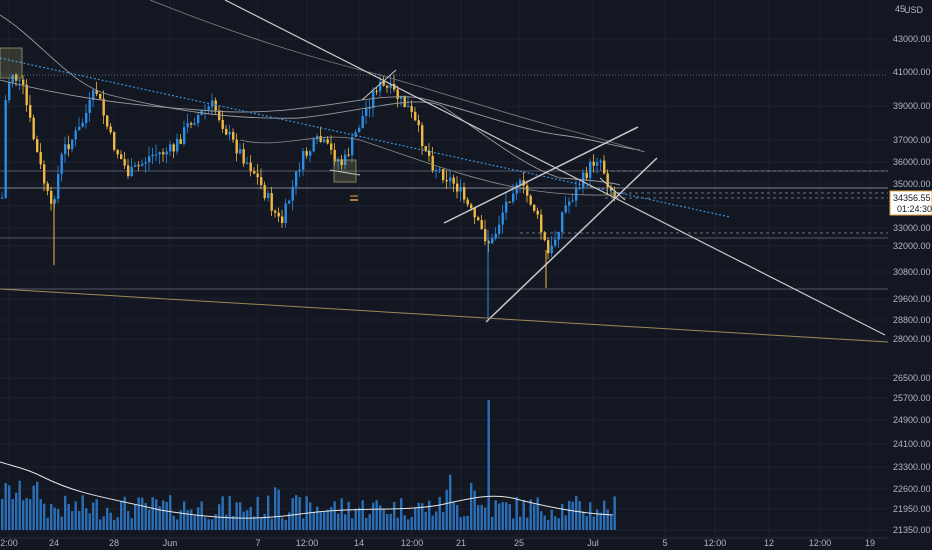 This screenshot has height=550, width=932. I want to click on price-tick: 28000.00, so click(912, 339).